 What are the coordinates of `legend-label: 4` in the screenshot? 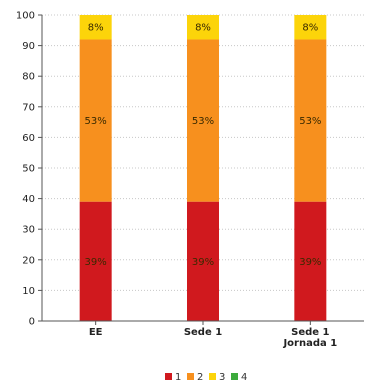 It's located at (244, 377).